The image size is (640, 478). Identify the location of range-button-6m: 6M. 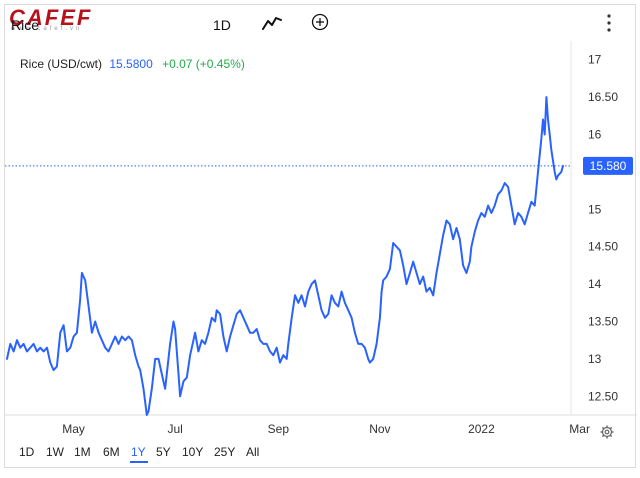
(111, 452).